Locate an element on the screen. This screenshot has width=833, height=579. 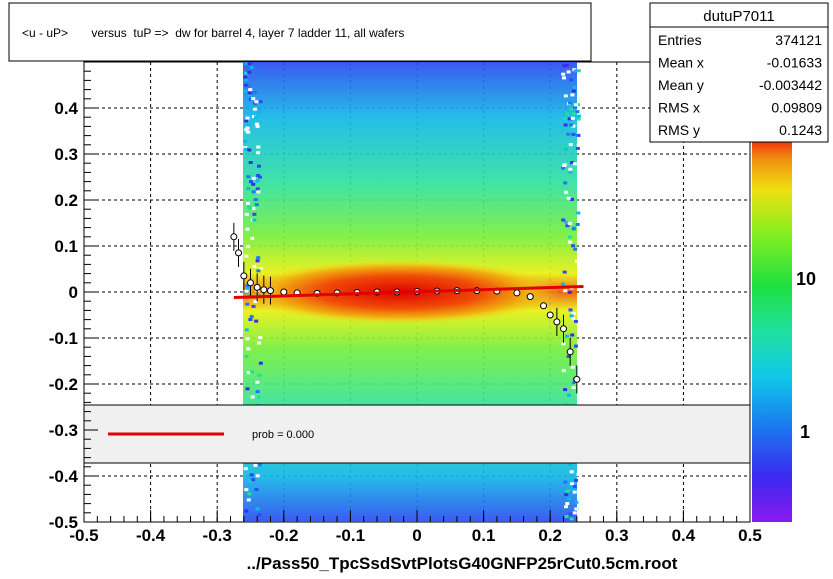
stats-name: dutuP7011 is located at coordinates (738, 16).